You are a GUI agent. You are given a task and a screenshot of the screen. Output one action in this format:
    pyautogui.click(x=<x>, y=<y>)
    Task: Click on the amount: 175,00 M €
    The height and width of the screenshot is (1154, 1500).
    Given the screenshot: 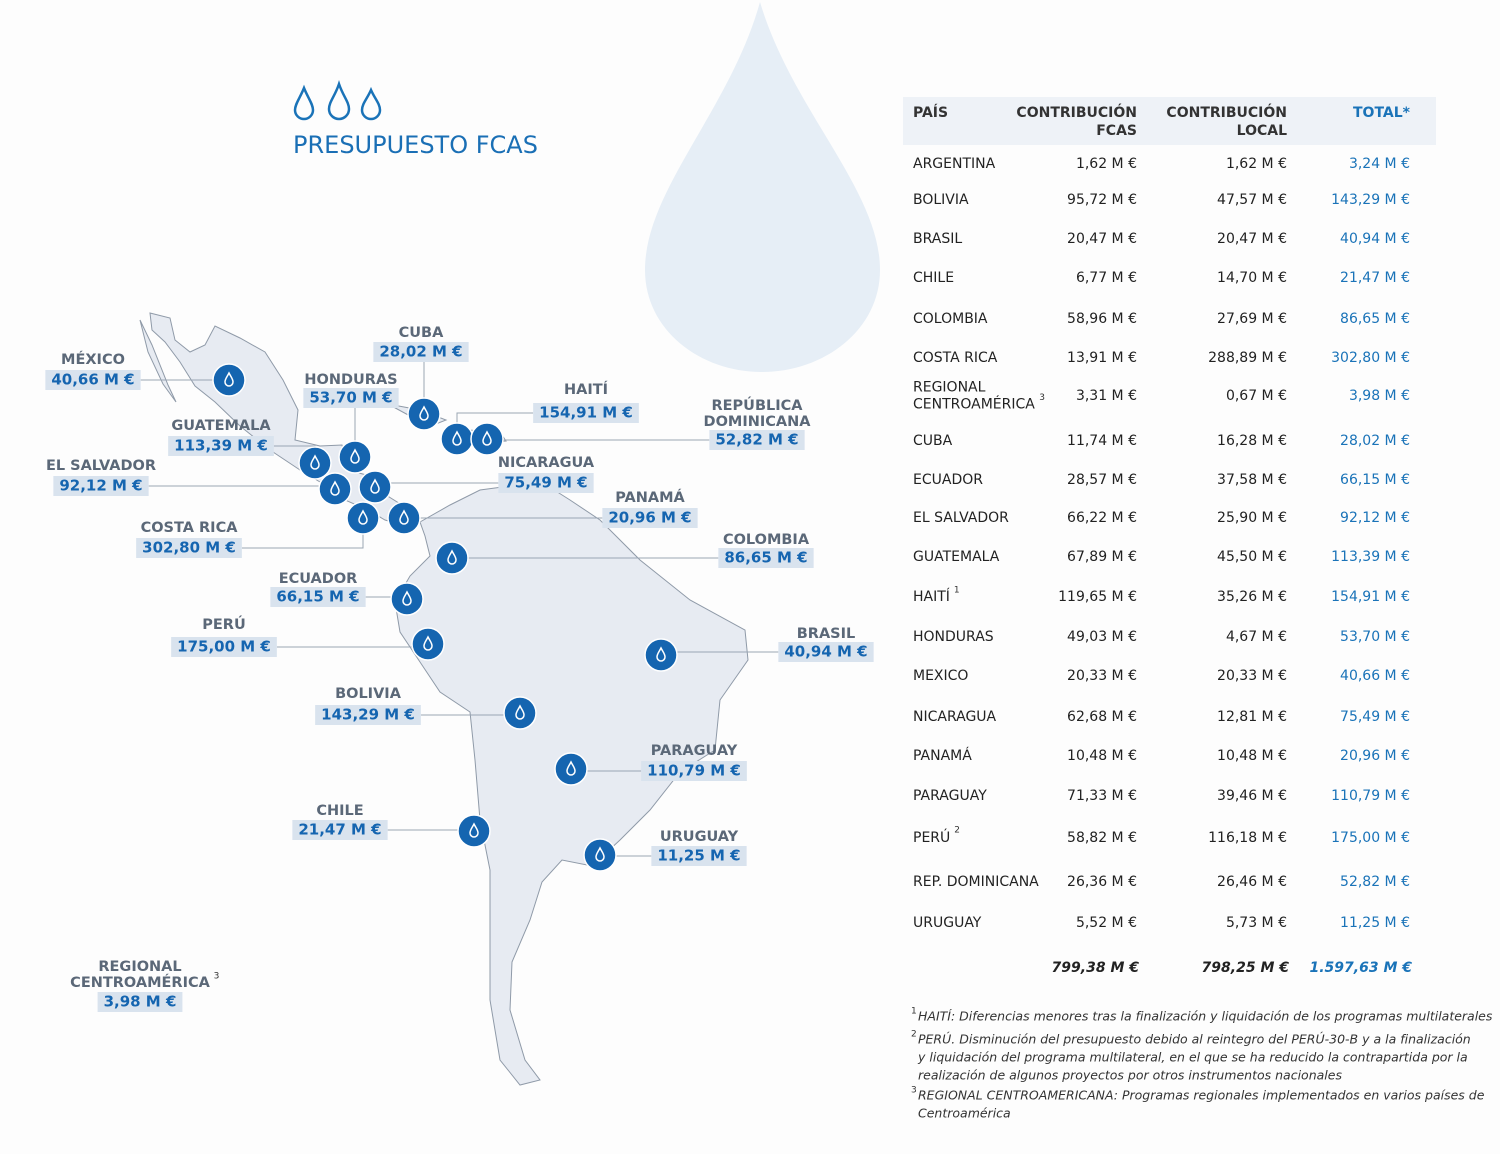 What is the action you would take?
    pyautogui.click(x=224, y=647)
    